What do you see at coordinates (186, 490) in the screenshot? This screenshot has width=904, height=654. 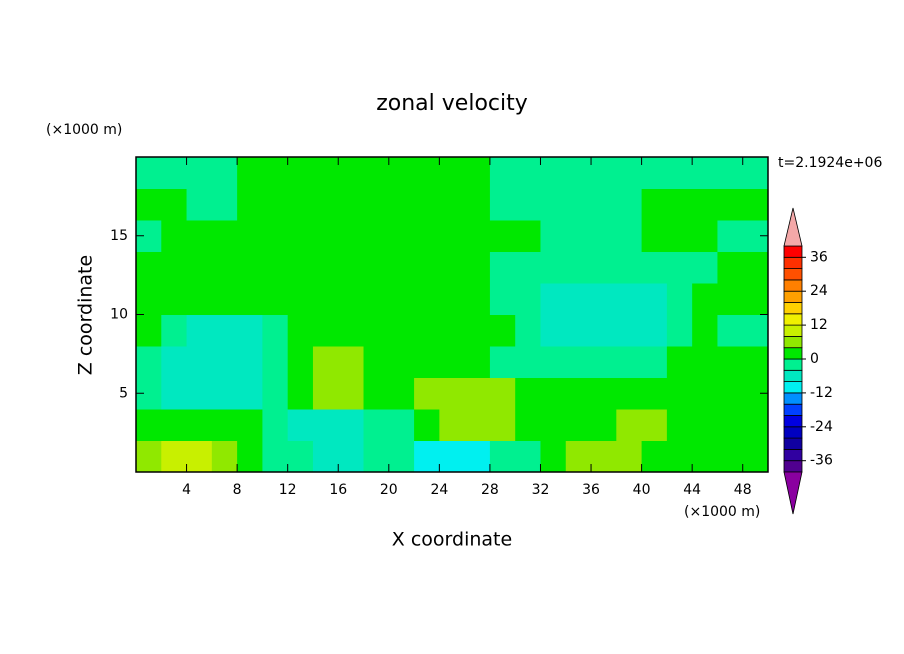 I see `x-tick-label: 4` at bounding box center [186, 490].